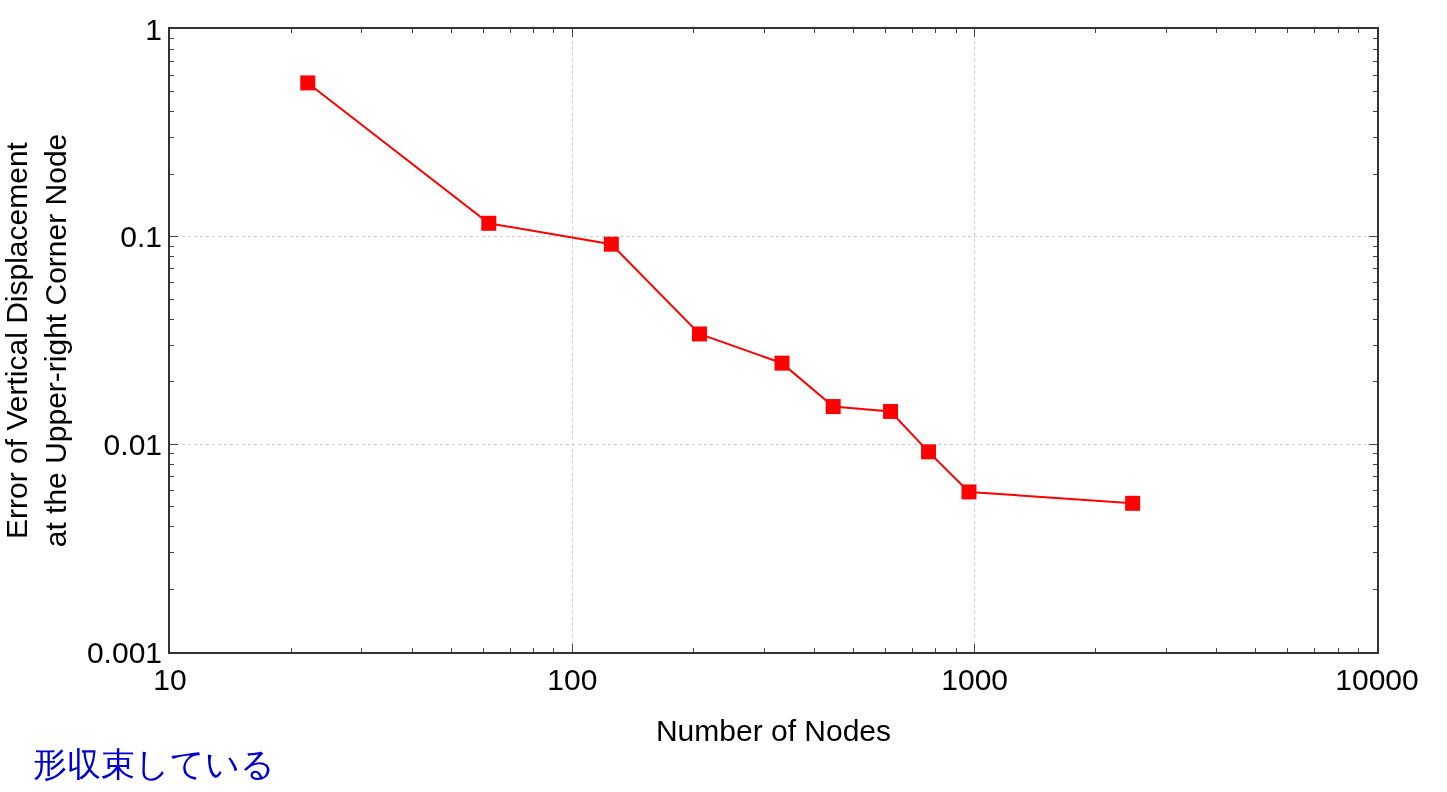  Describe the element at coordinates (141, 237) in the screenshot. I see `y-tick-label: 0.1` at that location.